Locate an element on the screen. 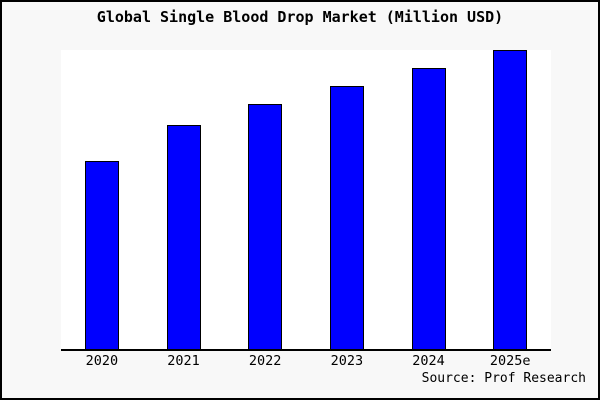 Image resolution: width=600 pixels, height=400 pixels. bar-2024 is located at coordinates (428, 208).